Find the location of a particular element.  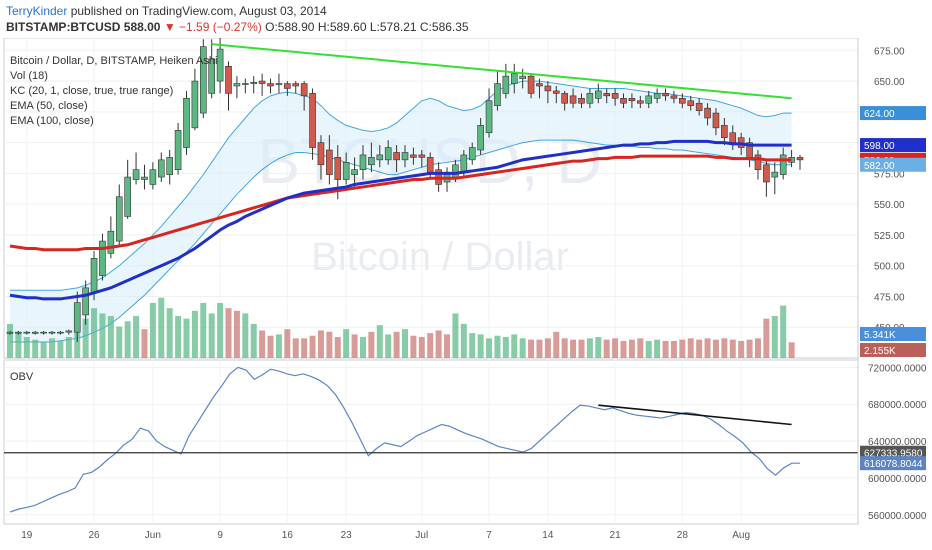

obv-y-tick-label: 600000.0000 is located at coordinates (897, 479).